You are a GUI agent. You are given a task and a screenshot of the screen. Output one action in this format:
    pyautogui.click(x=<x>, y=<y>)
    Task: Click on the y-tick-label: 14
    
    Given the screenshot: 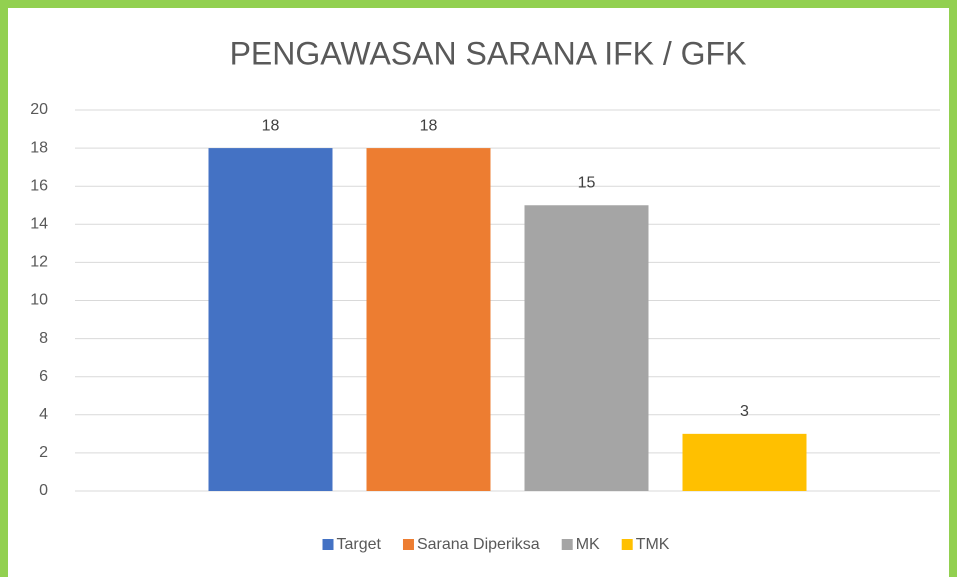 What is the action you would take?
    pyautogui.click(x=39, y=224)
    